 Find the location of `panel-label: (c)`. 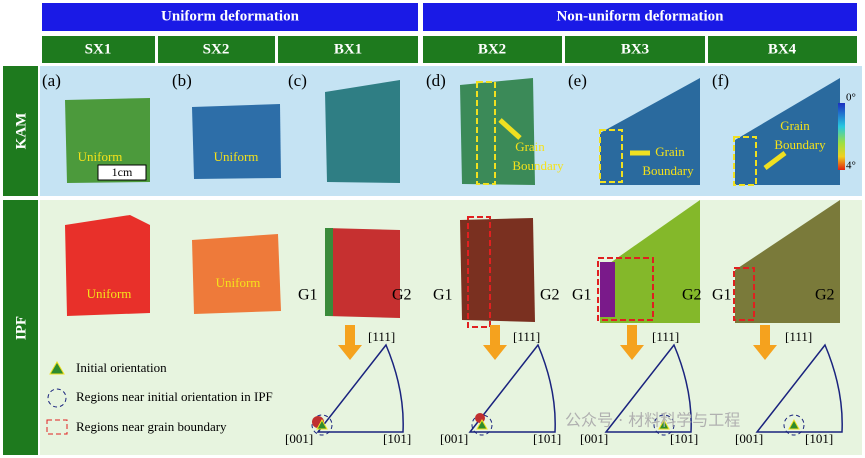

panel-label: (c) is located at coordinates (297, 80).